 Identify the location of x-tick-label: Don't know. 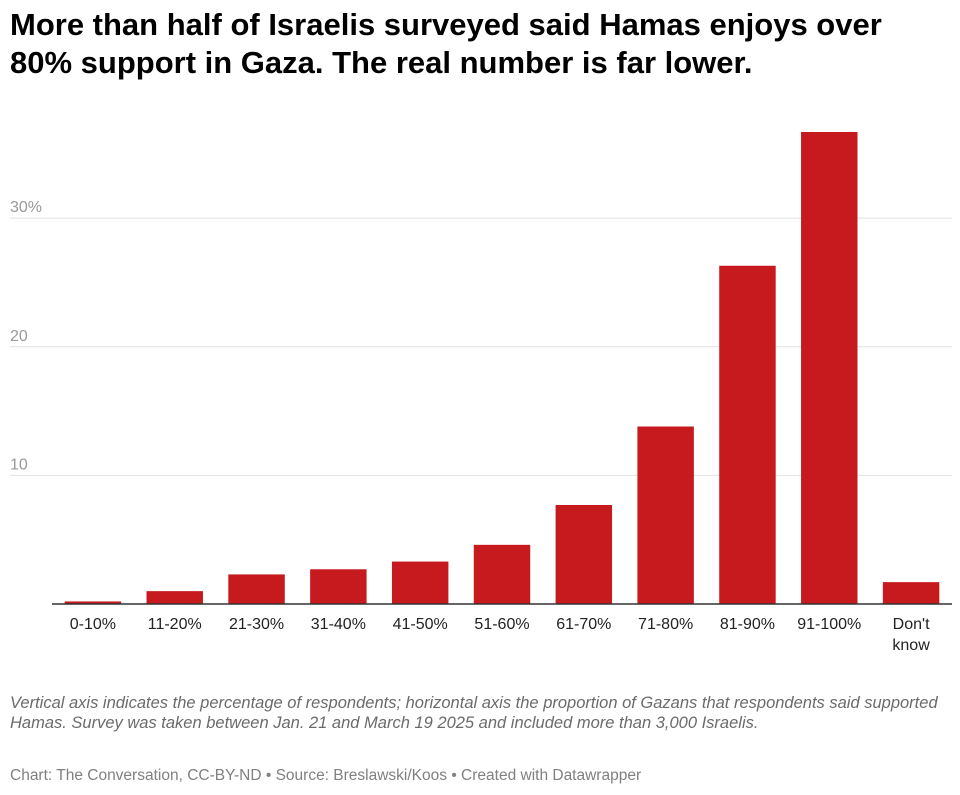
(911, 635).